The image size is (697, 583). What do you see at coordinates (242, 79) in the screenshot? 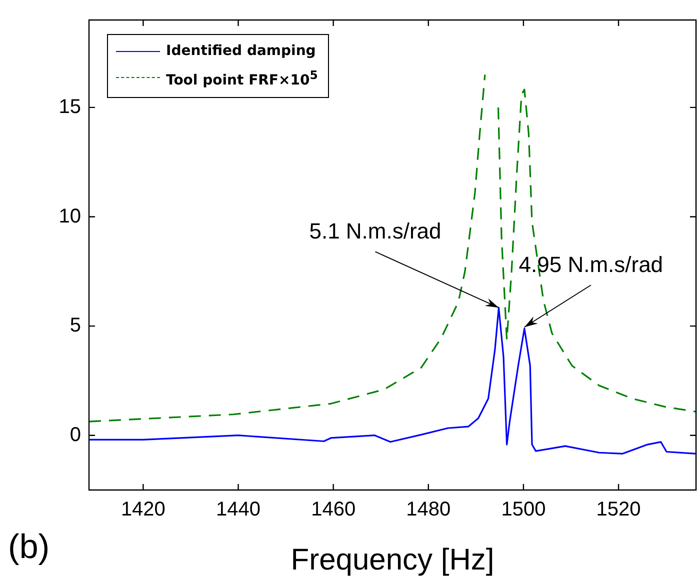
I see `legend-label: Tool point FRF×10$^{5}$` at bounding box center [242, 79].